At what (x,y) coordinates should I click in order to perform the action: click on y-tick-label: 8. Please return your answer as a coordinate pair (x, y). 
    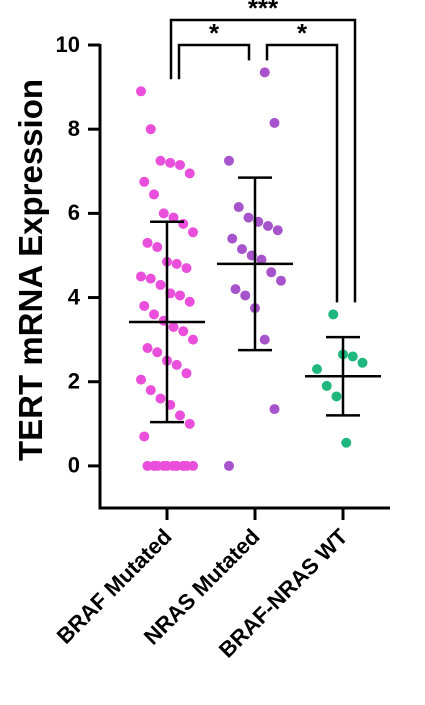
    Looking at the image, I should click on (74, 128).